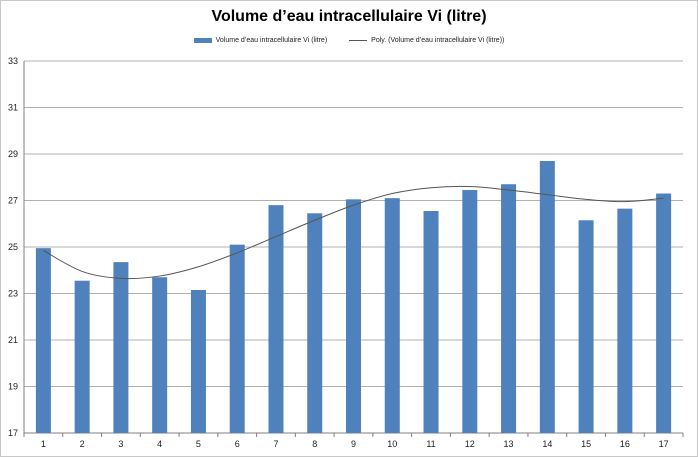 Image resolution: width=698 pixels, height=457 pixels. What do you see at coordinates (159, 444) in the screenshot?
I see `x-tick-label: 4` at bounding box center [159, 444].